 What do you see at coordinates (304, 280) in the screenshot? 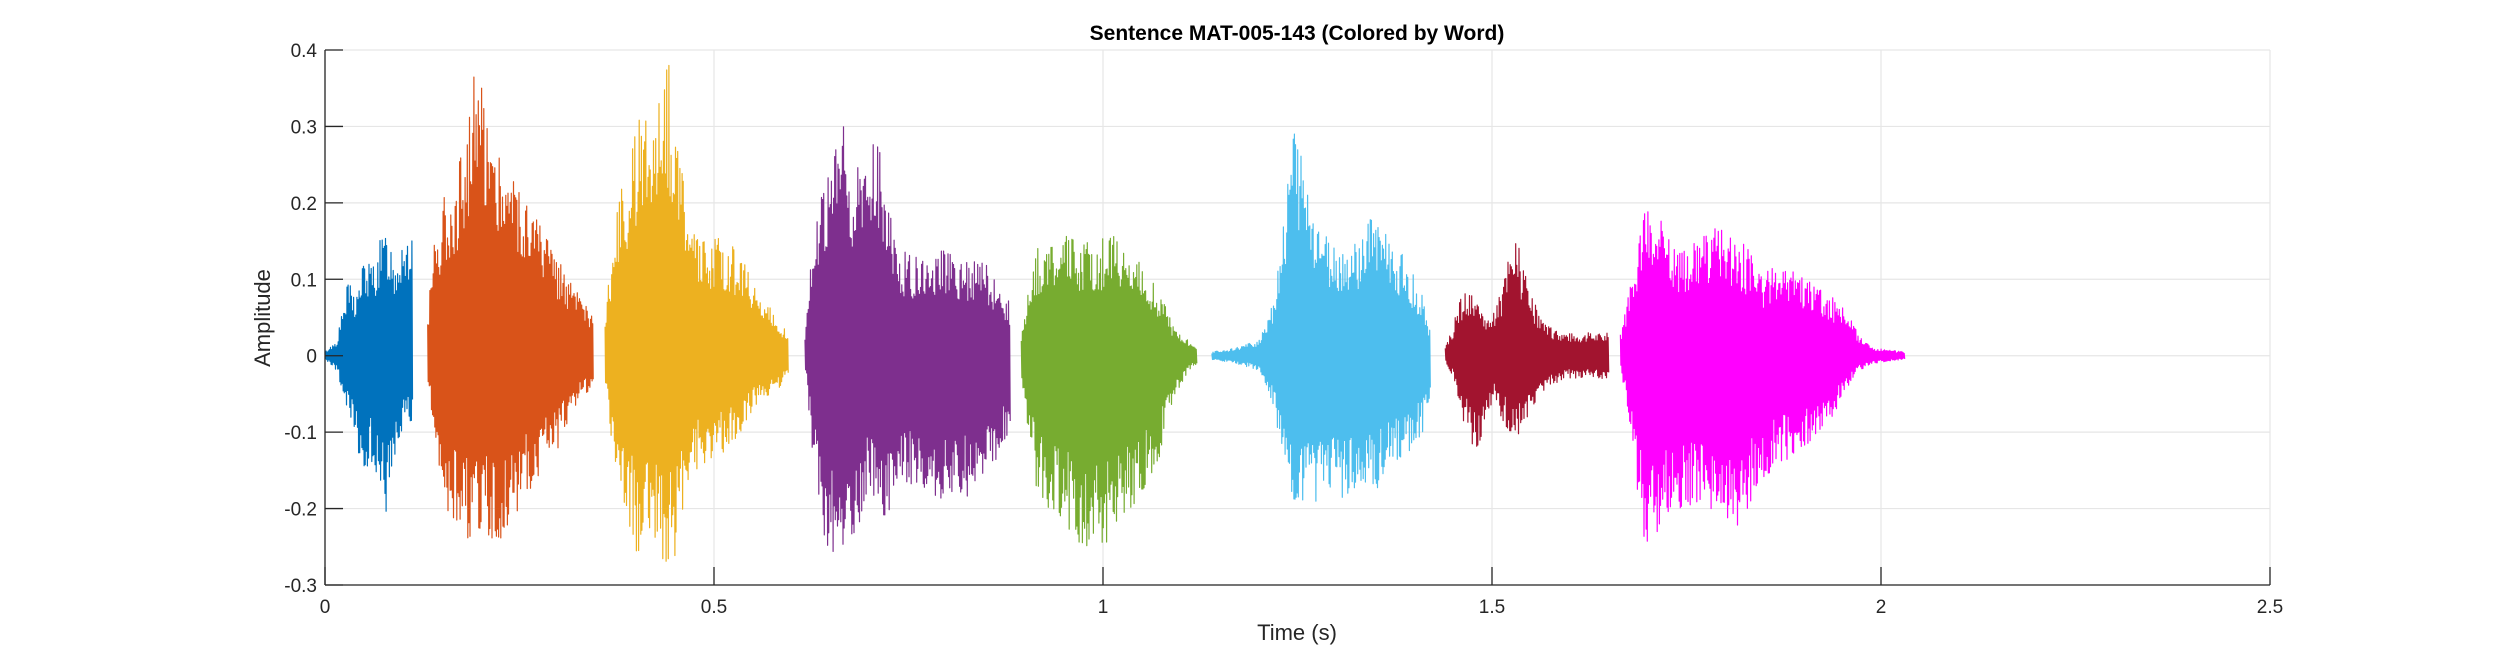
I see `y-tick-label: 0.1` at bounding box center [304, 280].